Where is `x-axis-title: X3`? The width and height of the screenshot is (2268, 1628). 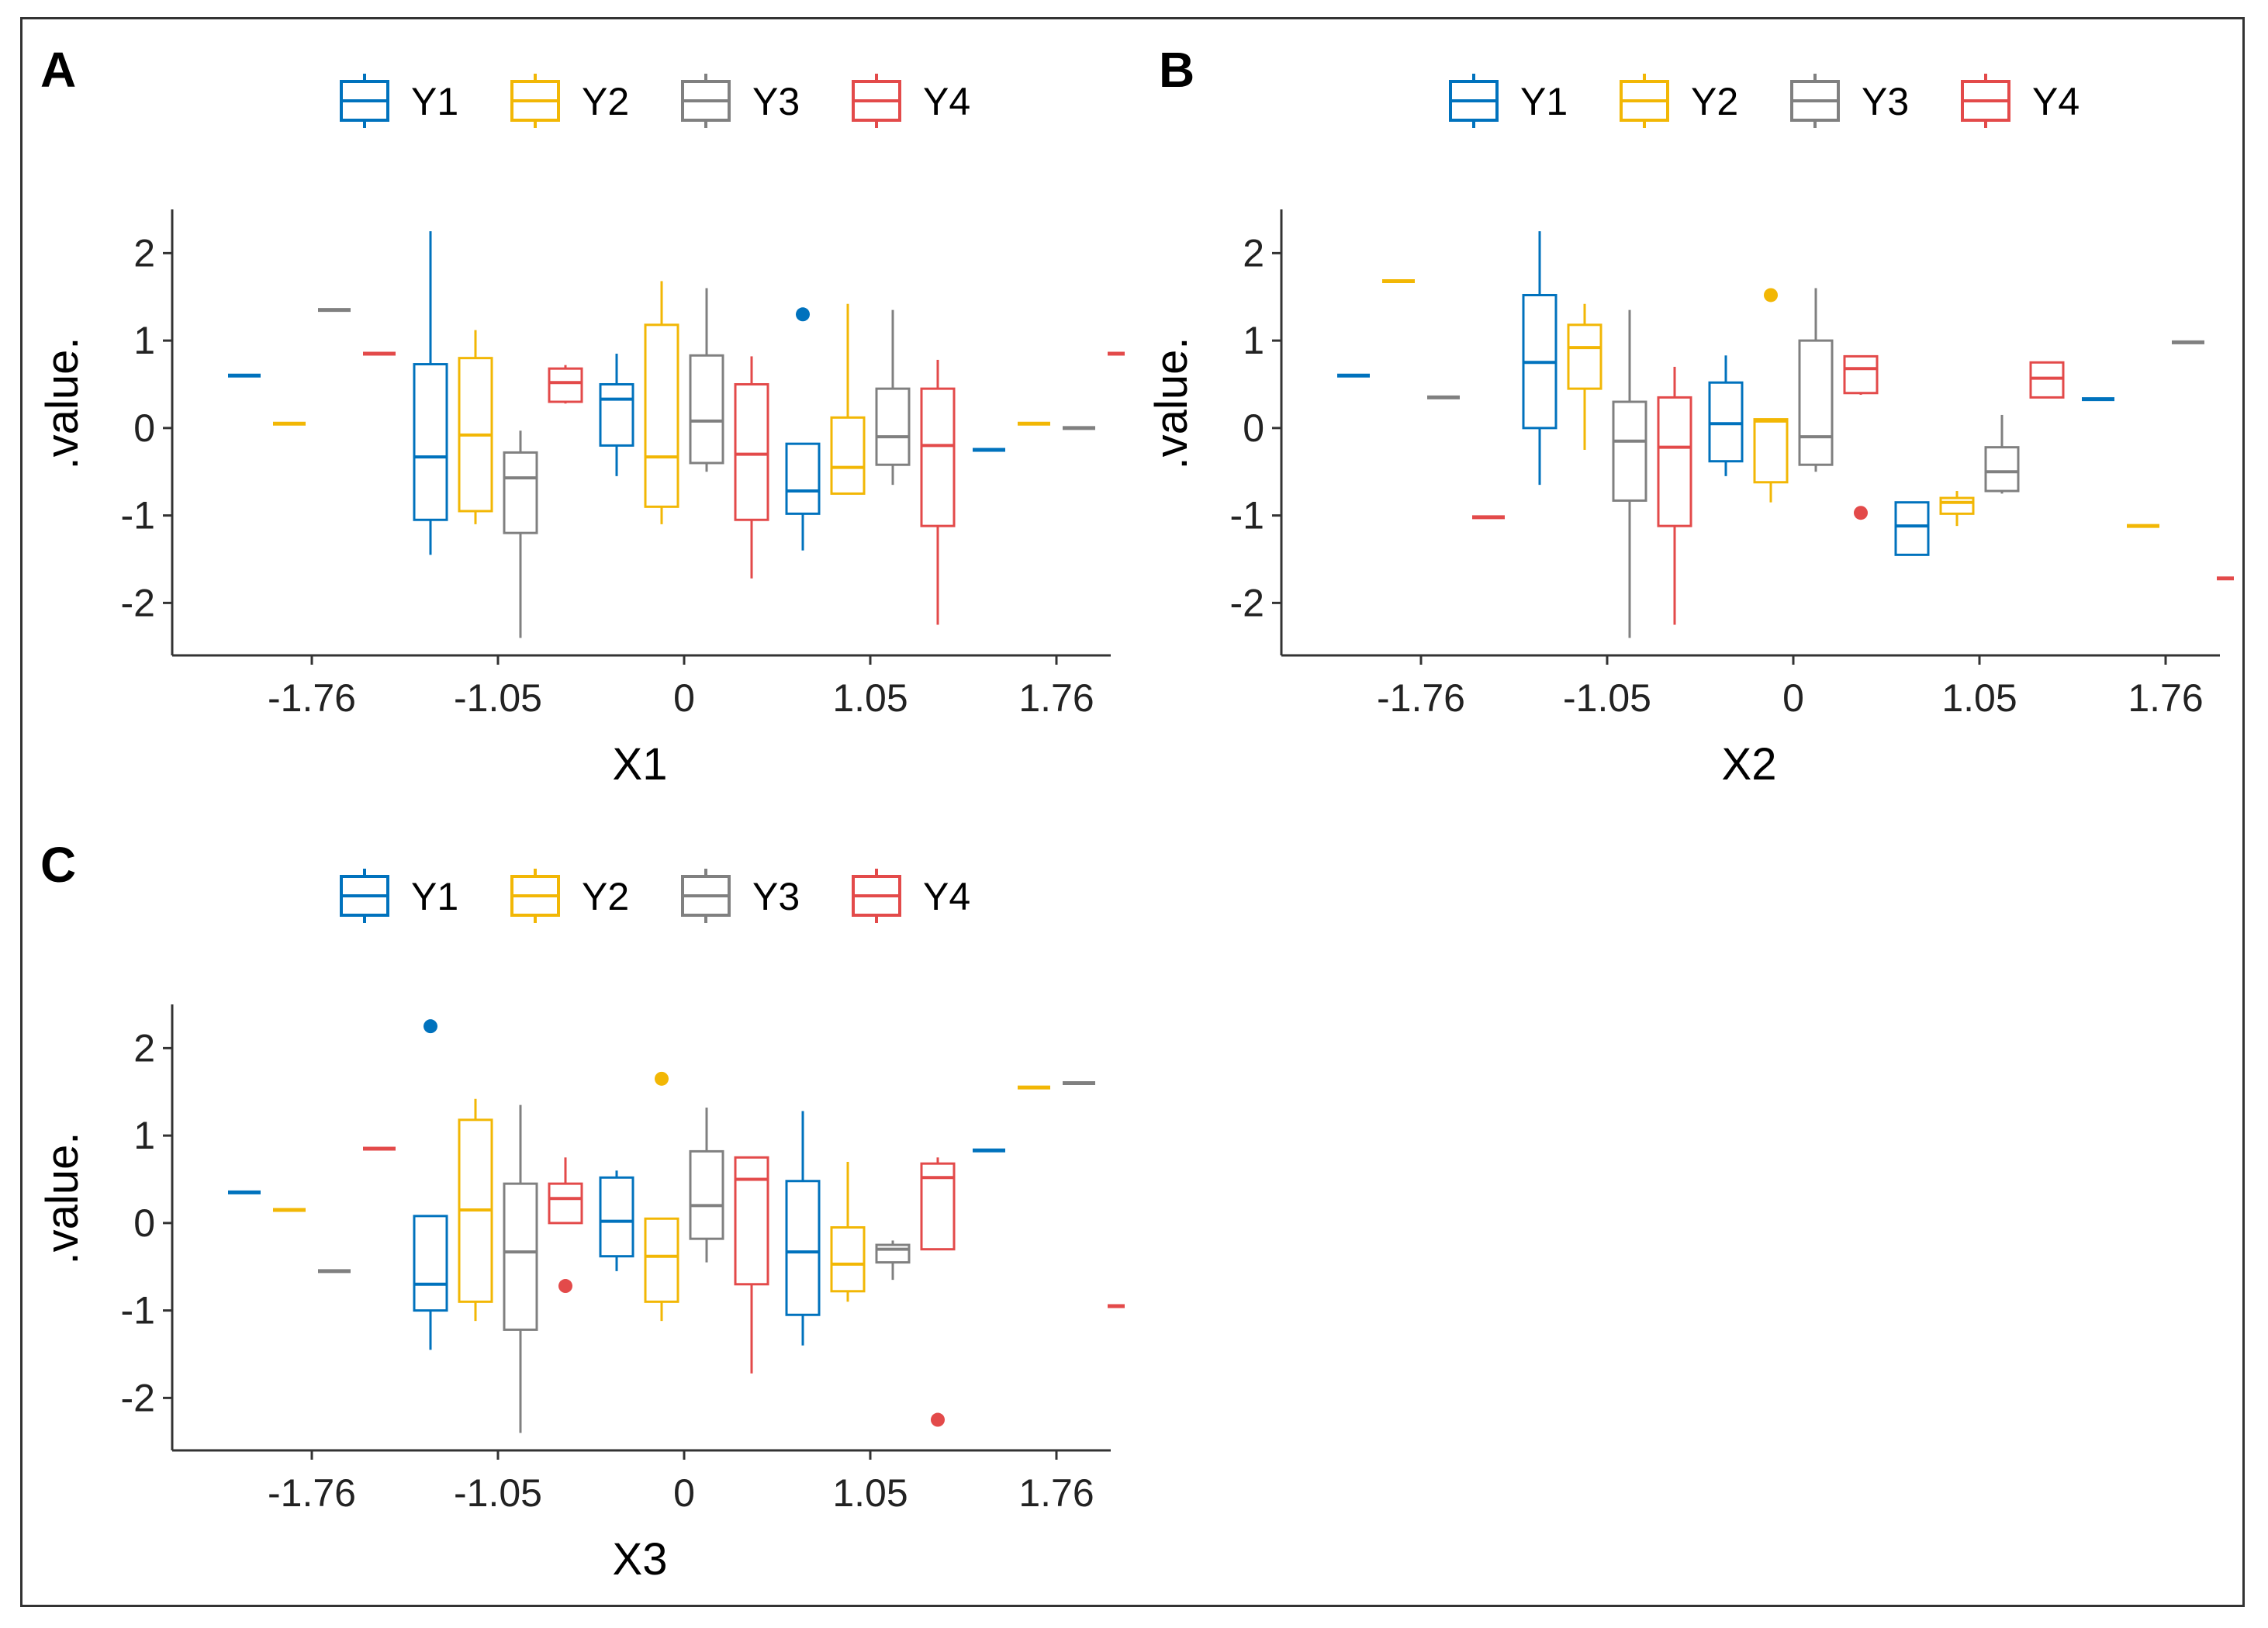
x-axis-title: X3 is located at coordinates (640, 1560).